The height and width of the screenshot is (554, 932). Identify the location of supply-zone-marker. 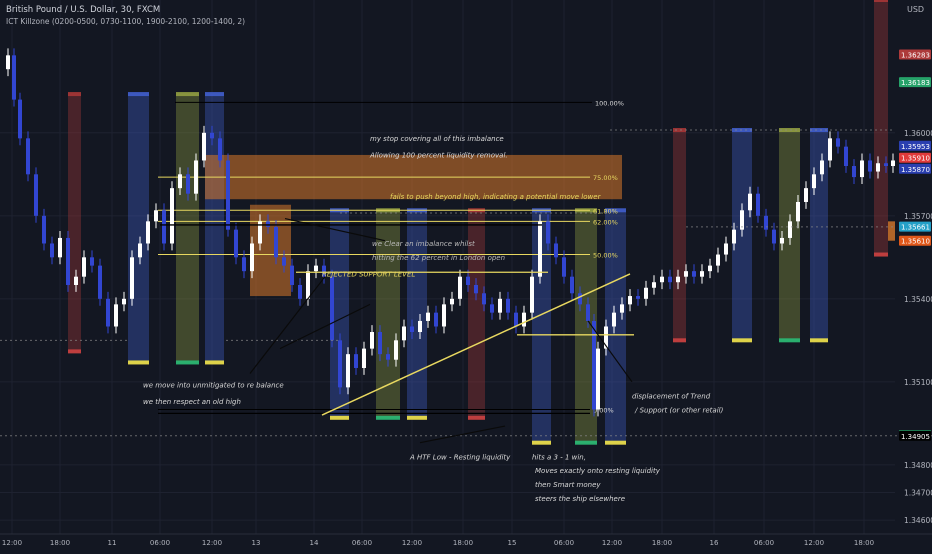
(891, 231).